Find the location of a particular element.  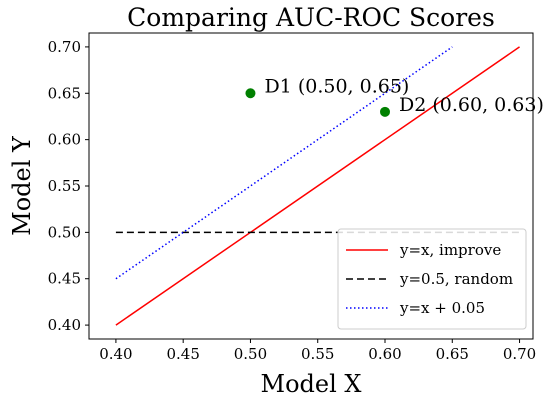

y-tick-label-0: 0.40 is located at coordinates (64, 325).